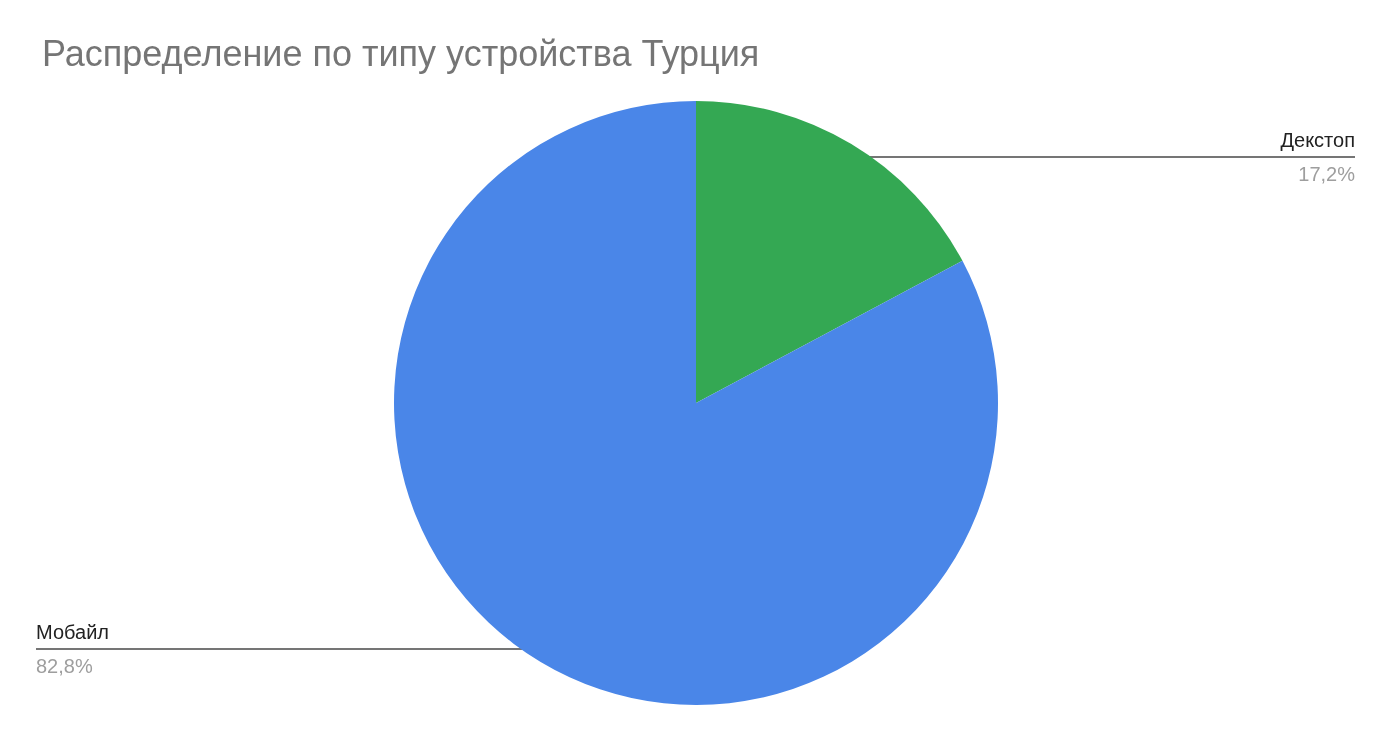  Describe the element at coordinates (1327, 173) in the screenshot. I see `data-label: 17,2%` at that location.